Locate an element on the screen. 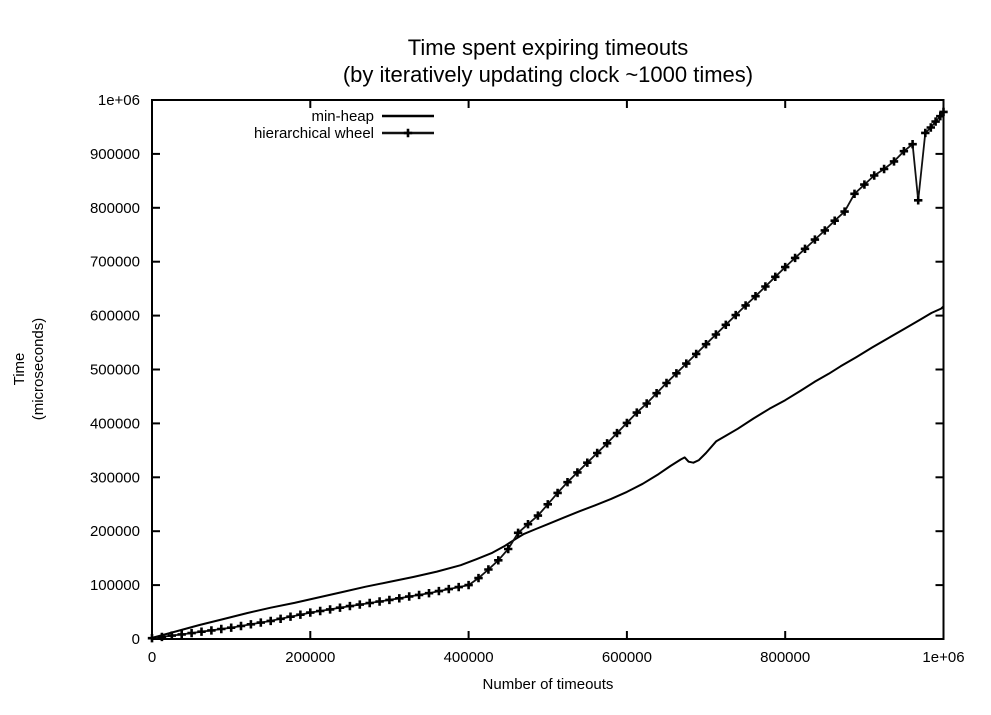 This screenshot has height=715, width=991. y-tick-label: 600000 is located at coordinates (115, 316).